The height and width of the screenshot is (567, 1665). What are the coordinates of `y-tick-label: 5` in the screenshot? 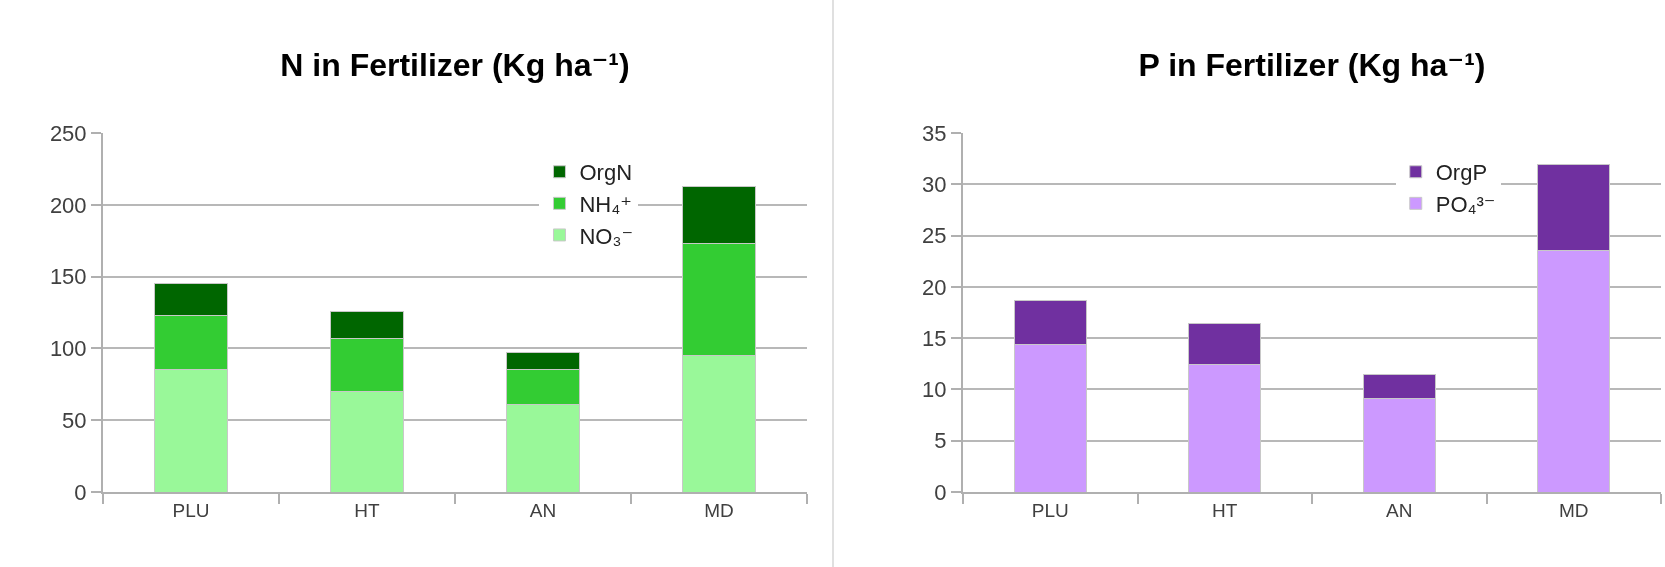 It's located at (940, 441).